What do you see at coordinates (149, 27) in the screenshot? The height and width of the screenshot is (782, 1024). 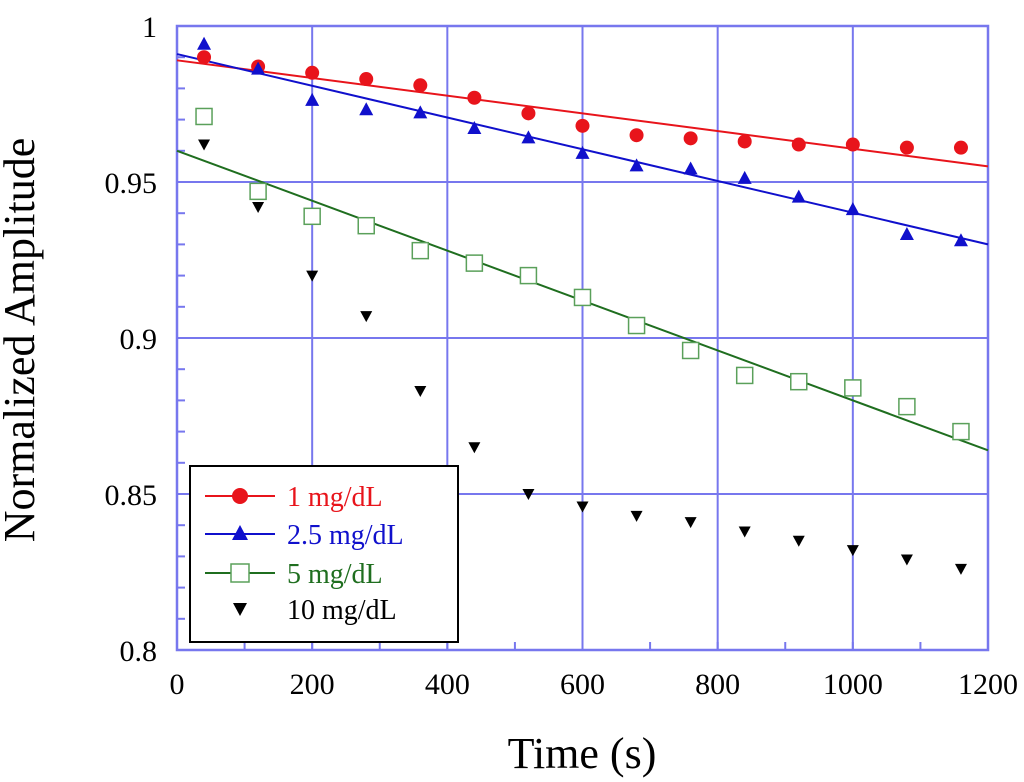 I see `y-tick-label: 1` at bounding box center [149, 27].